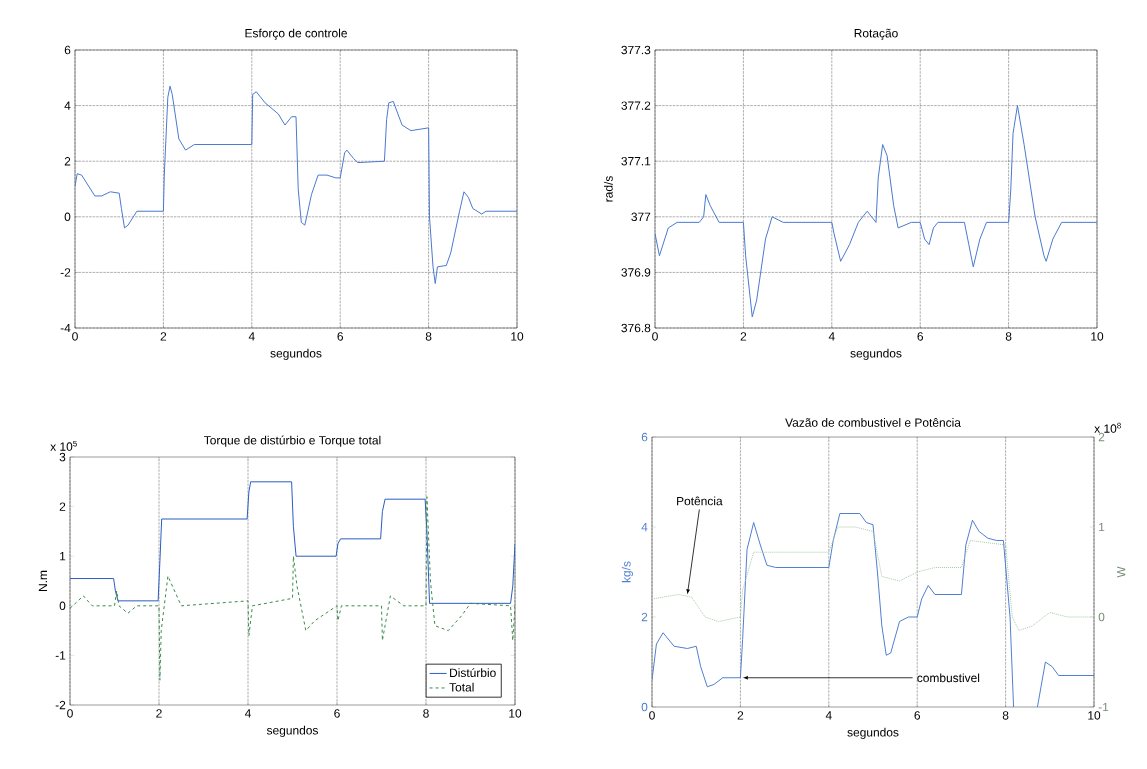  What do you see at coordinates (636, 50) in the screenshot?
I see `y-tick-label: 377.3` at bounding box center [636, 50].